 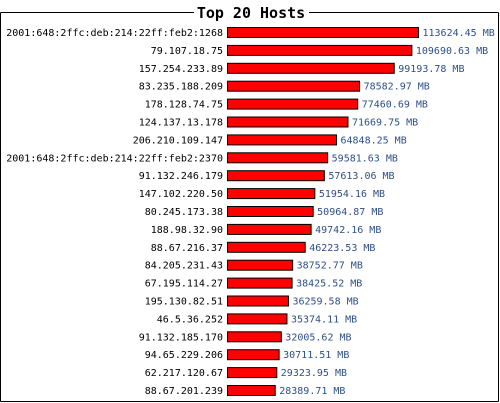 I want to click on host-label: 188.98.32.90, so click(x=187, y=230).